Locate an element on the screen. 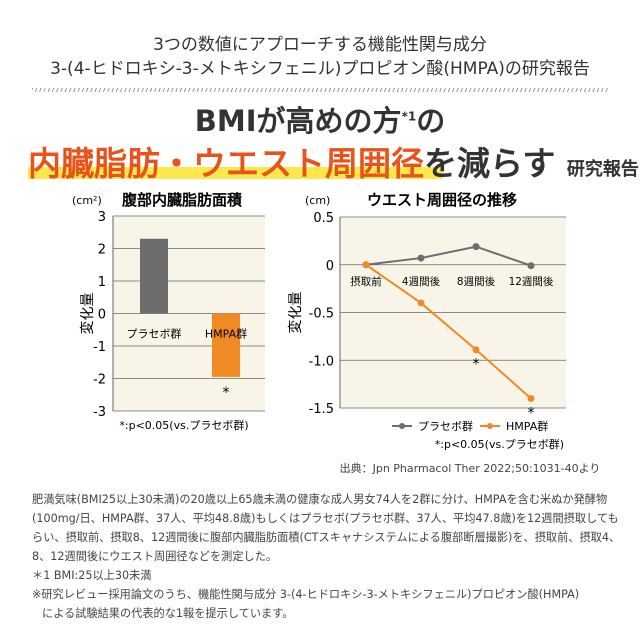  footnote-3: による試験結果の代表的な1報を提示しています。 is located at coordinates (168, 613).